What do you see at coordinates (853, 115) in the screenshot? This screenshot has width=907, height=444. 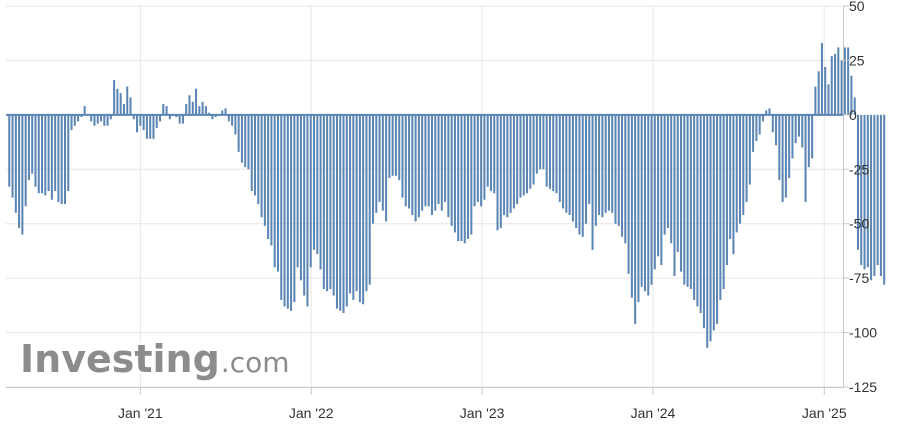 I see `y-tick-label: 0` at bounding box center [853, 115].